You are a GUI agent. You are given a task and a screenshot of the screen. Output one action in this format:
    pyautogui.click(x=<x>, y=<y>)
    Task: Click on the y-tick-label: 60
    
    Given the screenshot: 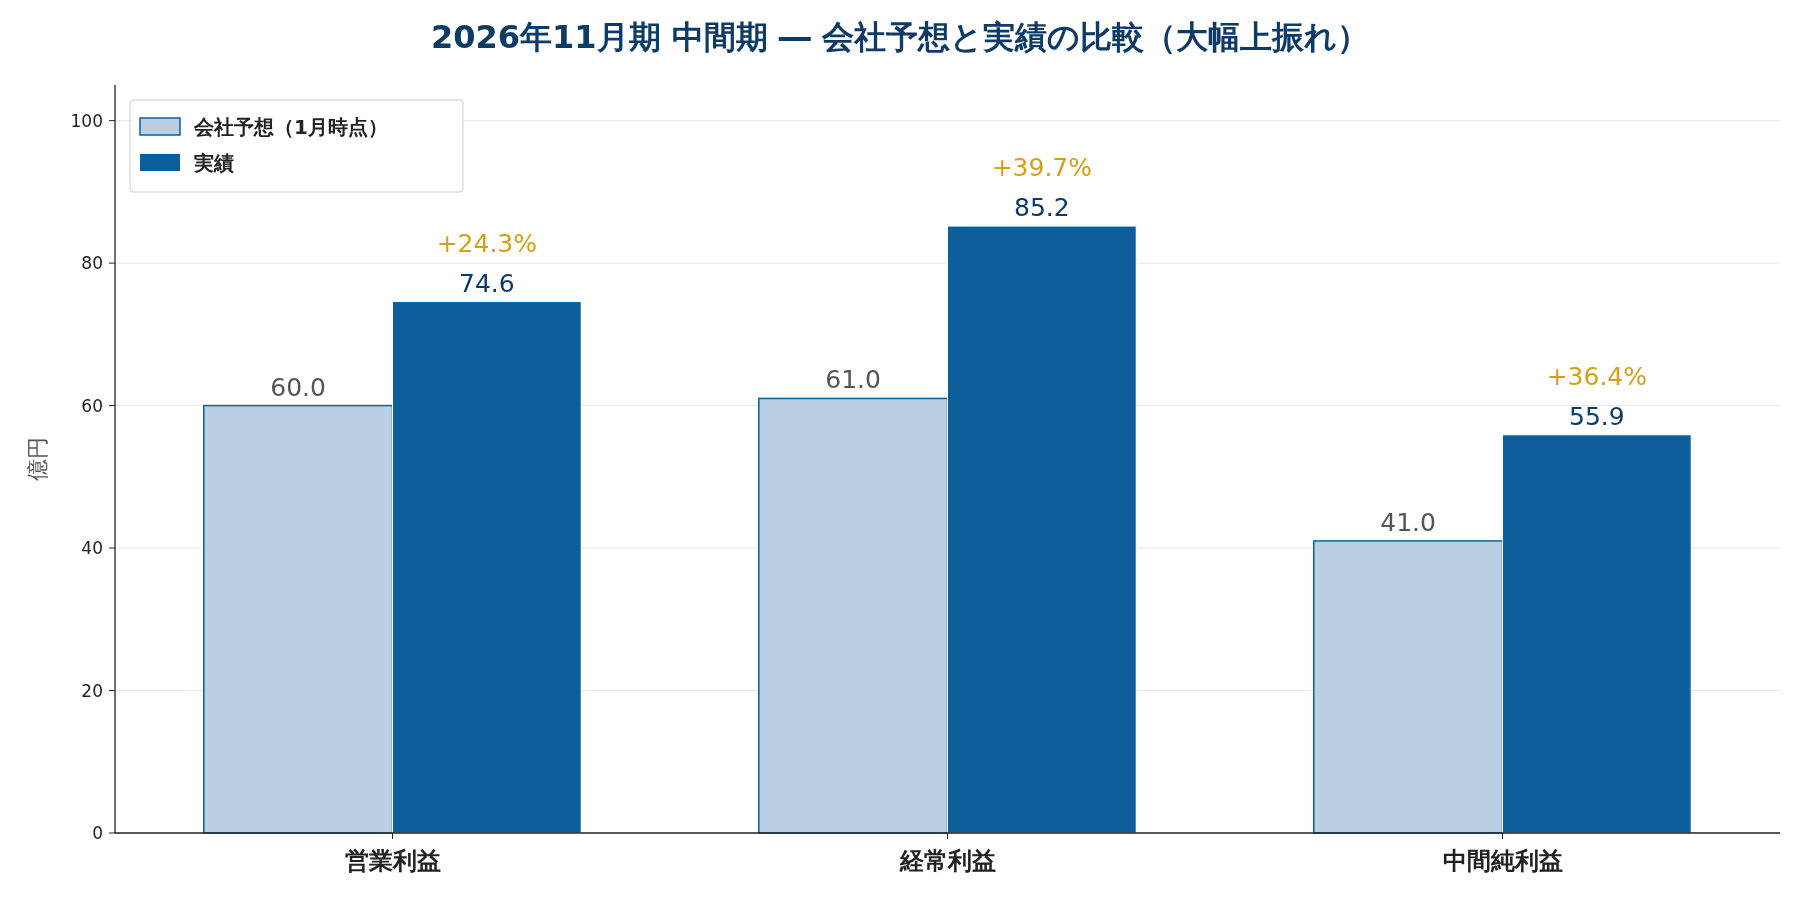 What is the action you would take?
    pyautogui.click(x=92, y=405)
    